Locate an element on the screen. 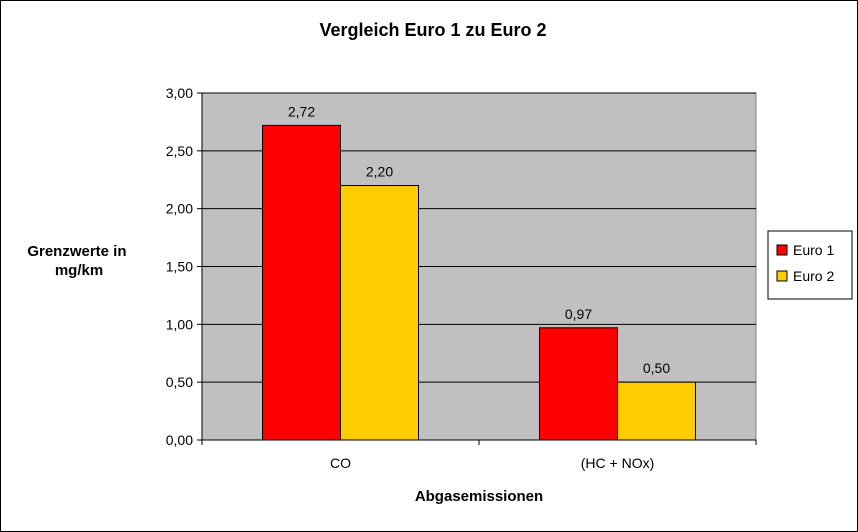 The width and height of the screenshot is (858, 532). chart-title: Vergleich Euro 1 zu Euro 2 is located at coordinates (432, 30).